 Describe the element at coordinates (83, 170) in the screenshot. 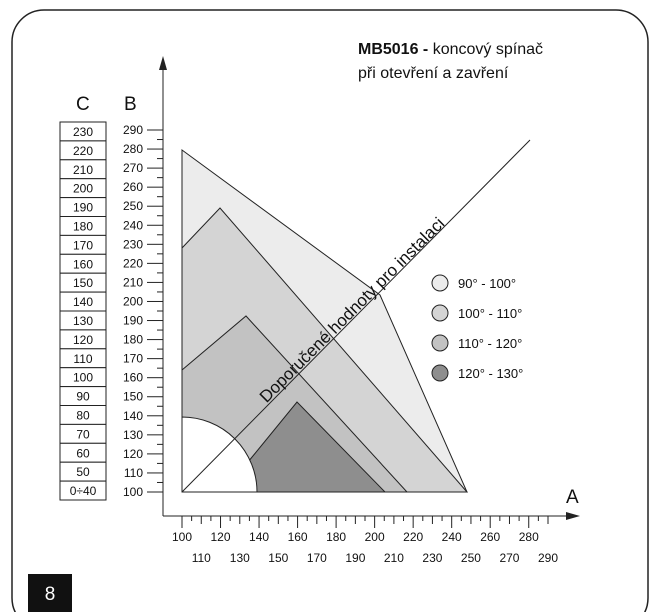

I see `c-cell-label: 210` at that location.